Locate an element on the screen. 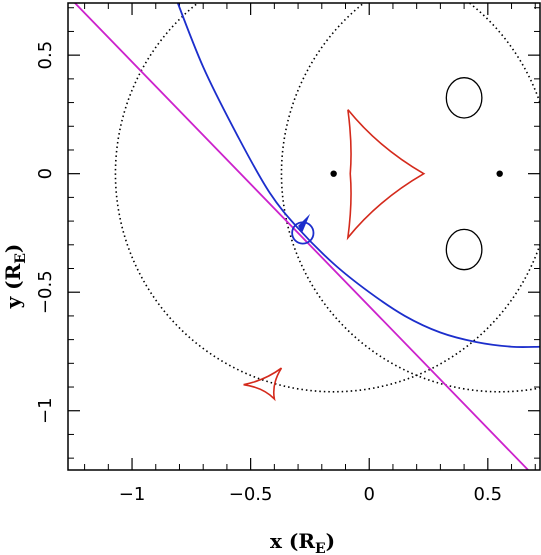  x-tick-label-3: 0.5 is located at coordinates (487, 494).